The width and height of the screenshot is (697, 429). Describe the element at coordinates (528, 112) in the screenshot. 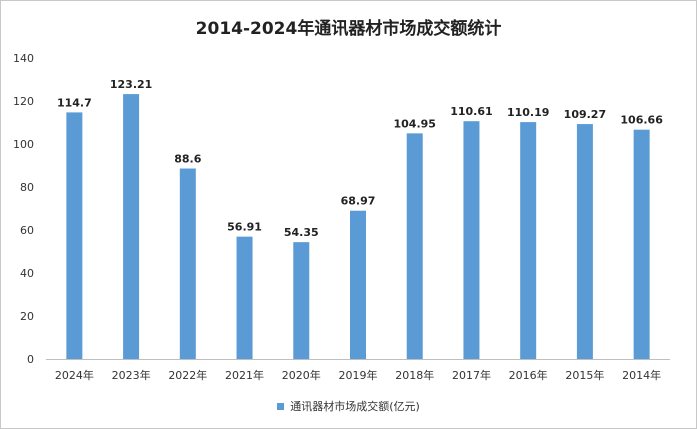

I see `data-label: 110.19` at that location.